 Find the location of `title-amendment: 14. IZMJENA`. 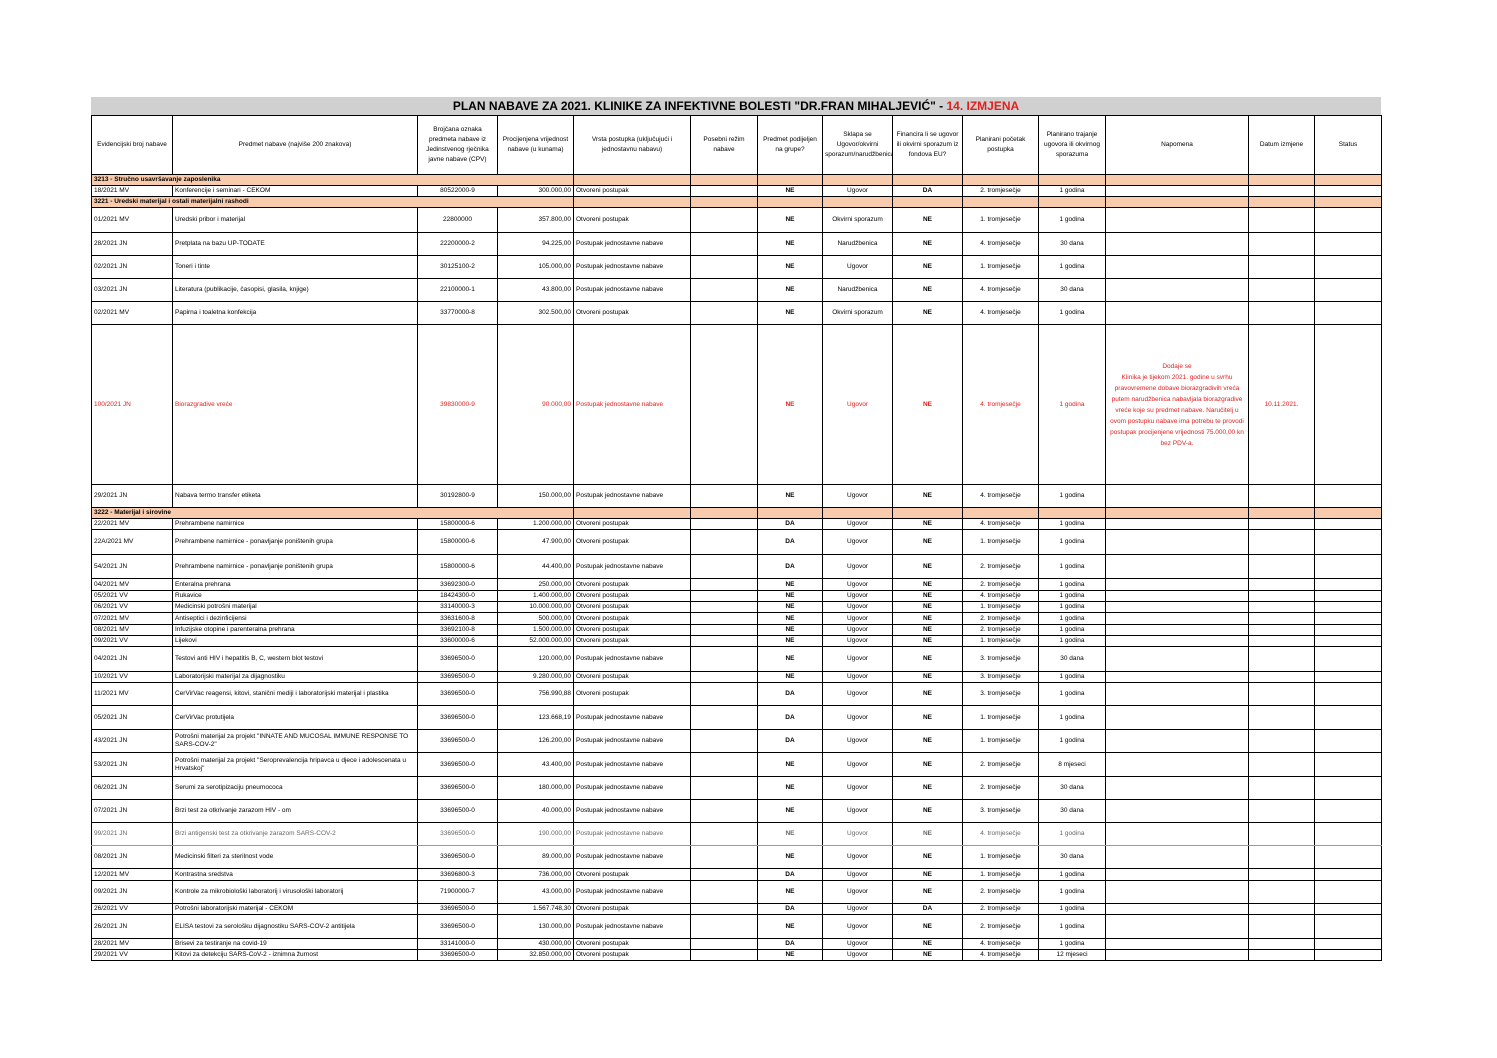

title-amendment: 14. IZMJENA is located at coordinates (983, 106).